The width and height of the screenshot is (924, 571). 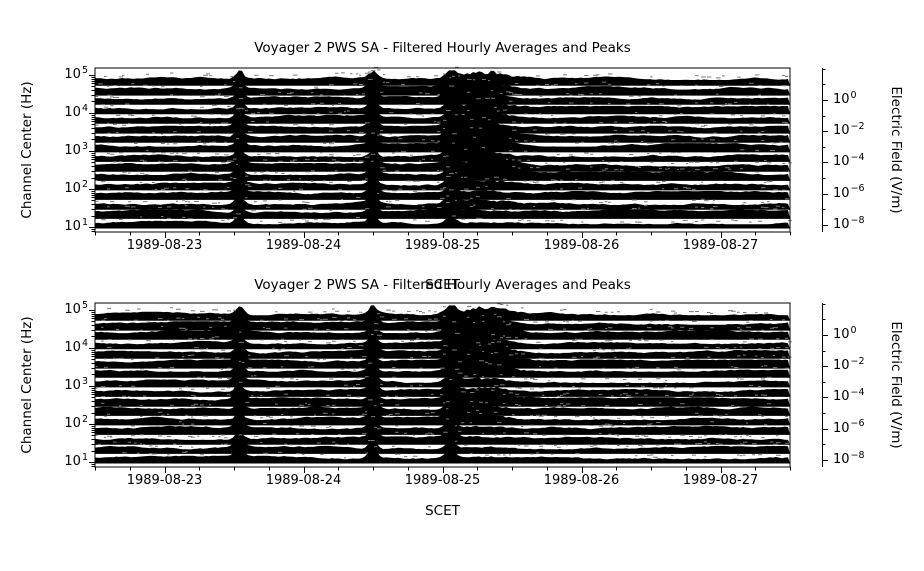 I want to click on panel2-right-axis-label: Electric Field (V/m), so click(x=896, y=385).